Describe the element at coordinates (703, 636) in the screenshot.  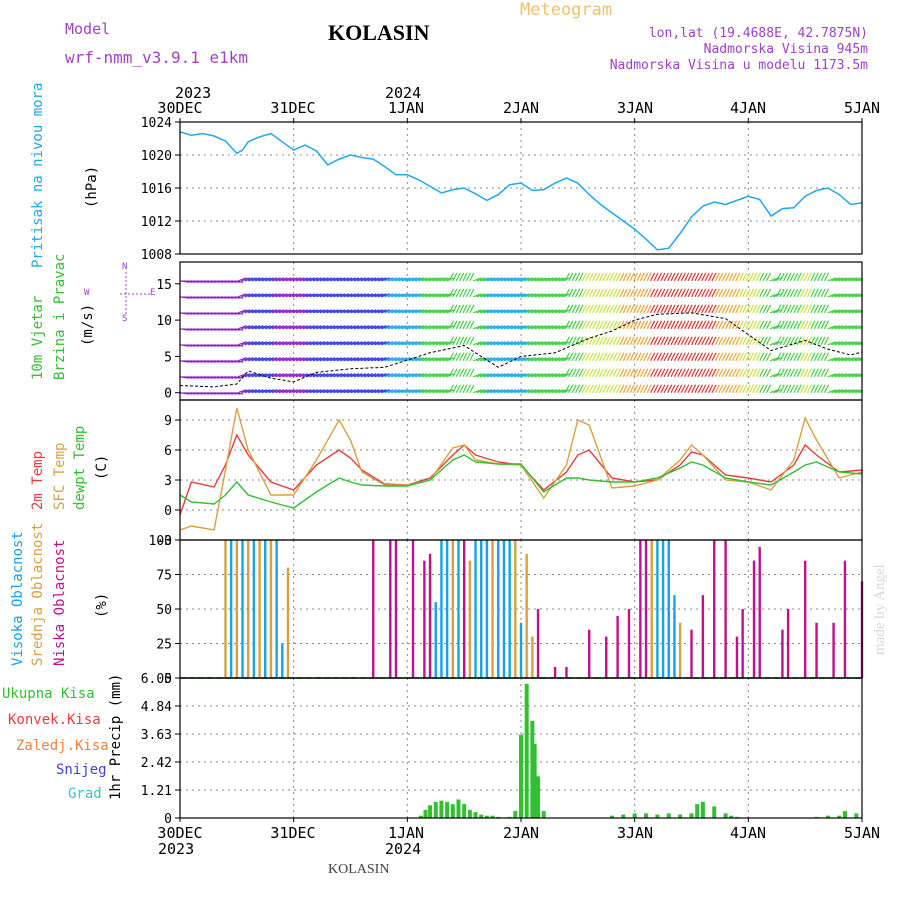
I see `cloud-low-bar` at that location.